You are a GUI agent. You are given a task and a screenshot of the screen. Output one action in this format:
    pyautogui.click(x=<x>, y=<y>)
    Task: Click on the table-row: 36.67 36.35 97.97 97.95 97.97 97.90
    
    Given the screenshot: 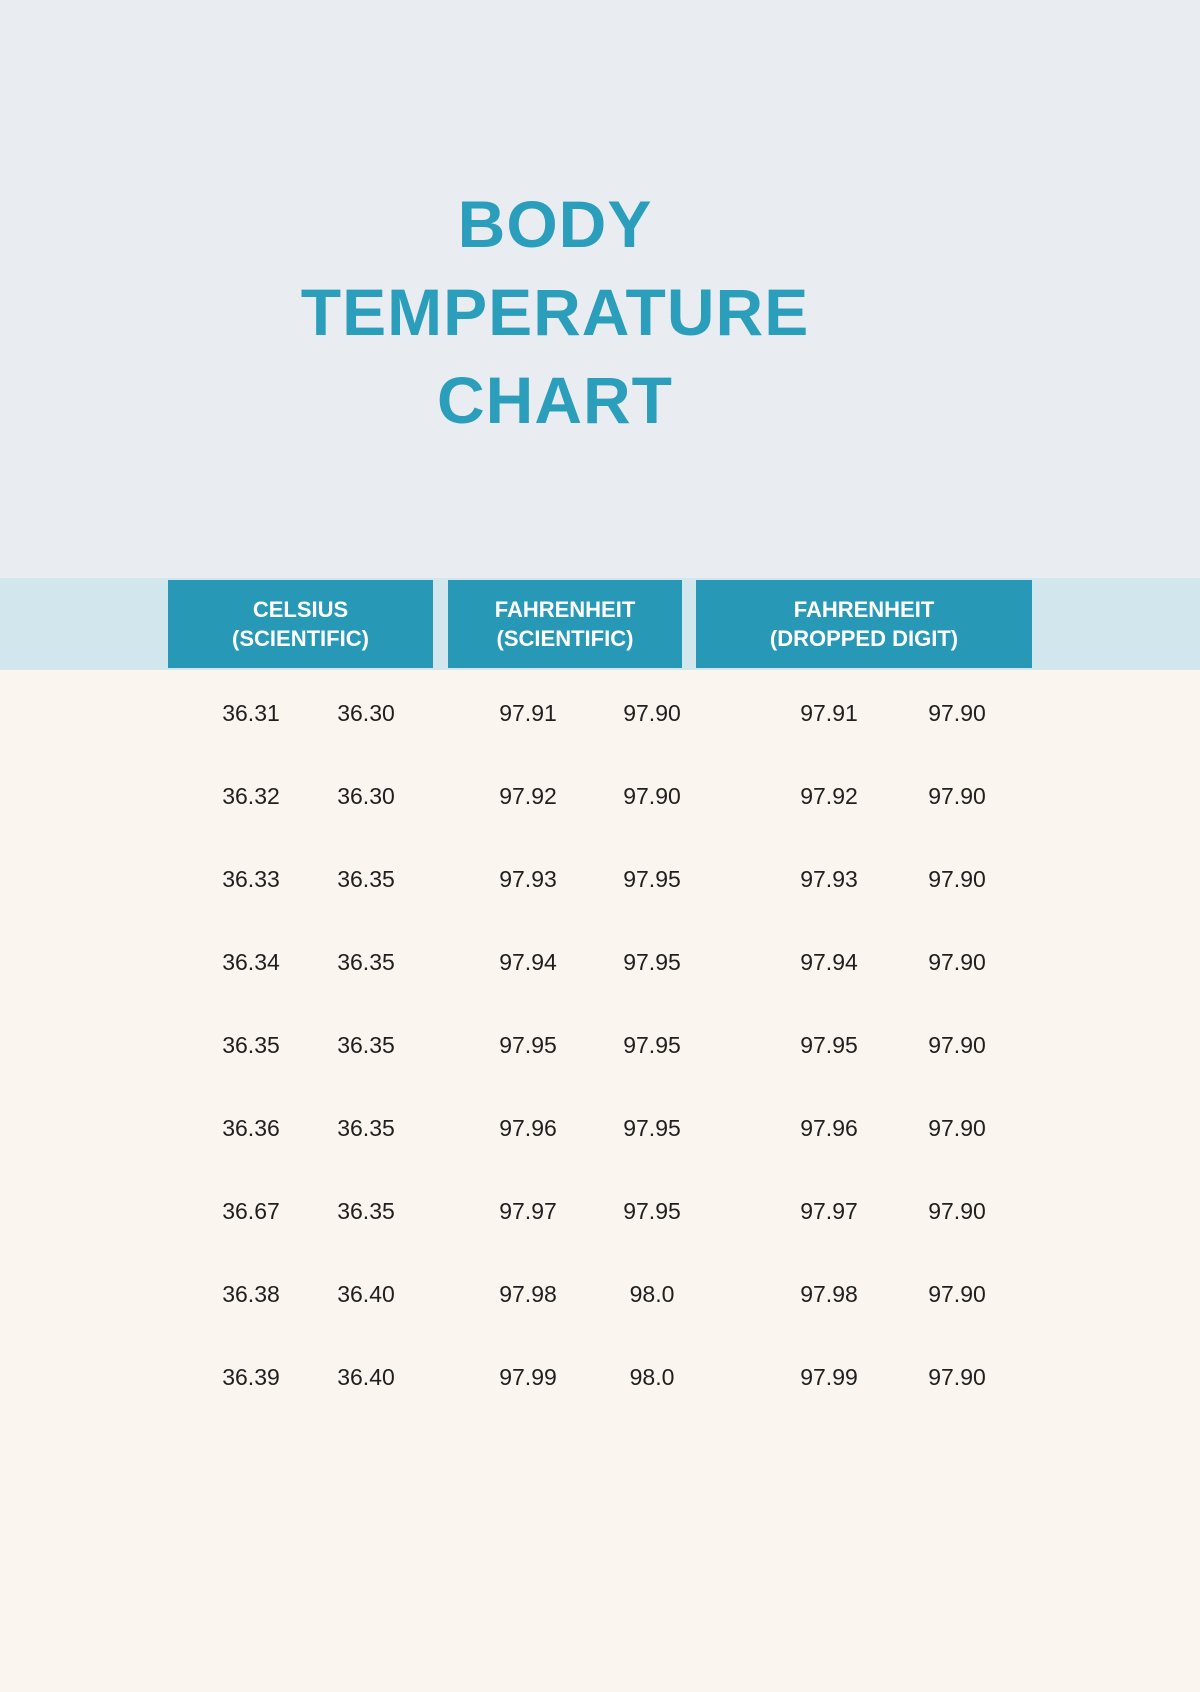 What is the action you would take?
    pyautogui.click(x=600, y=1211)
    